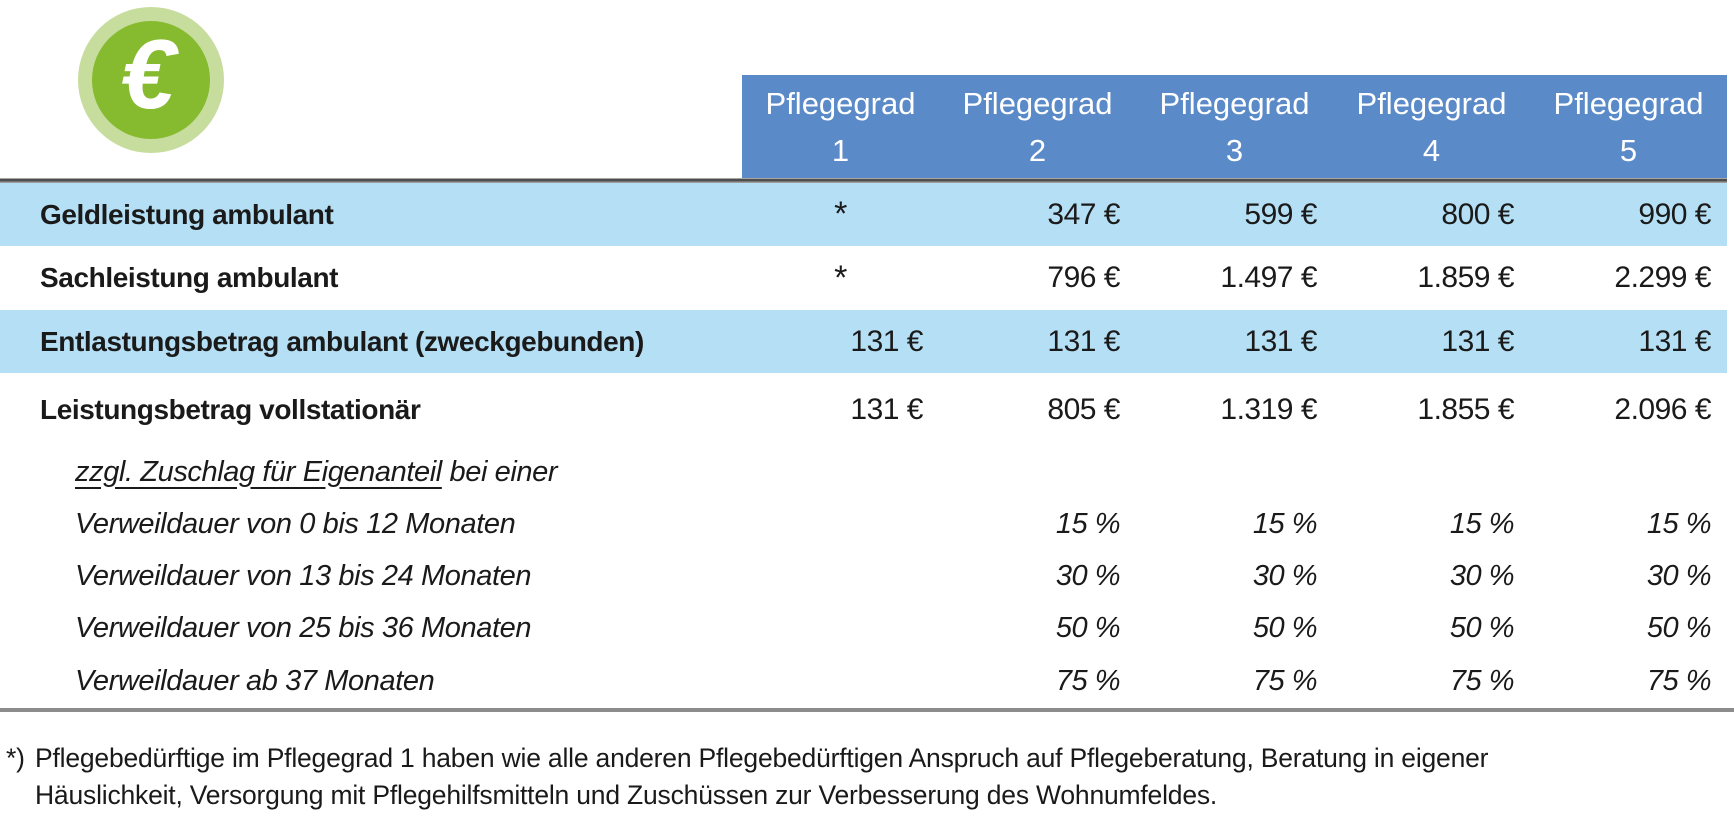 The height and width of the screenshot is (824, 1734). What do you see at coordinates (840, 150) in the screenshot?
I see `header-number: 1` at bounding box center [840, 150].